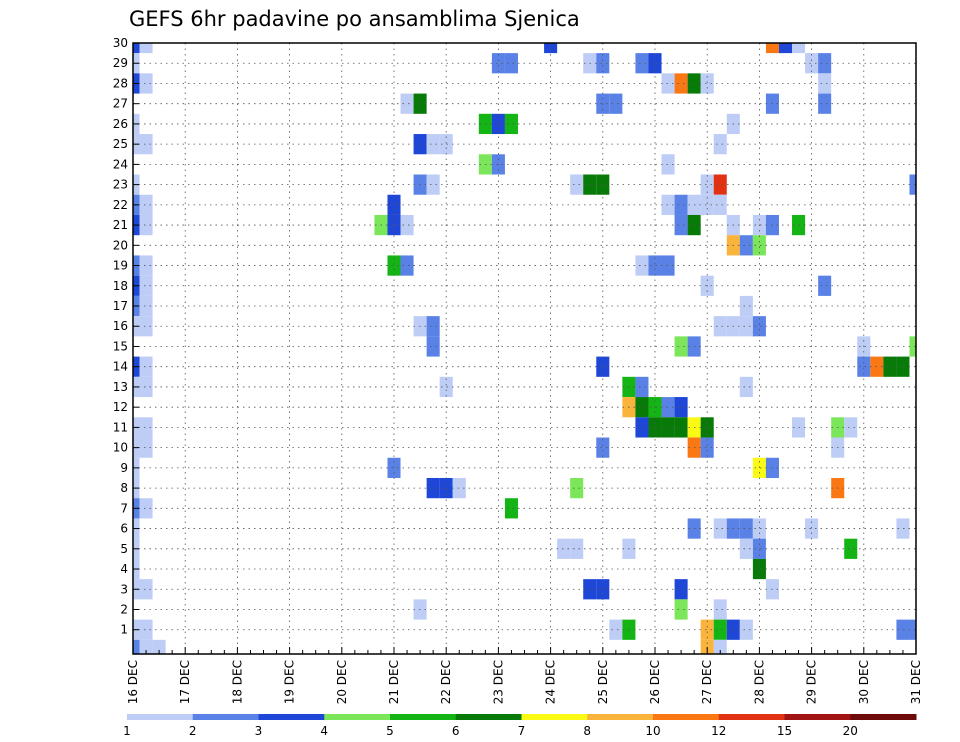 This screenshot has width=960, height=742. What do you see at coordinates (587, 731) in the screenshot?
I see `colorbar-label: 8` at bounding box center [587, 731].